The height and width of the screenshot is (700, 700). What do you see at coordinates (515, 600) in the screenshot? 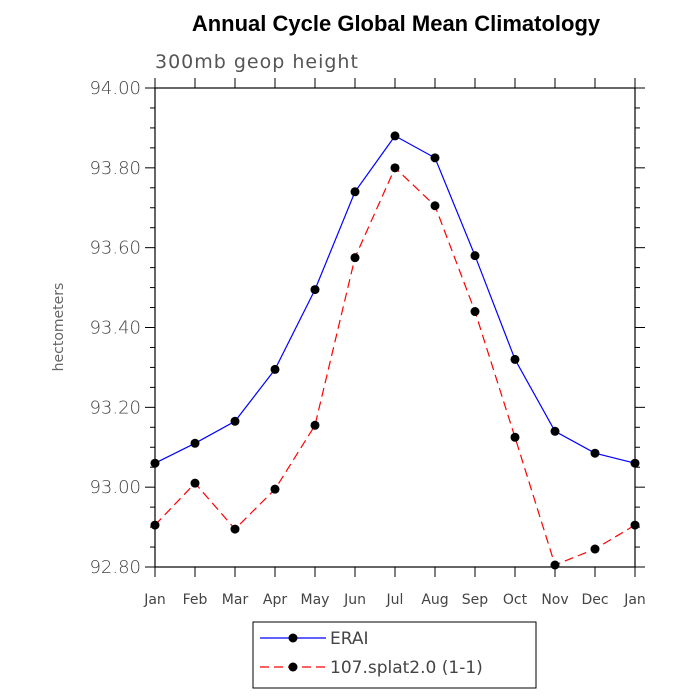
I see `x-tick-label: Oct` at bounding box center [515, 600].